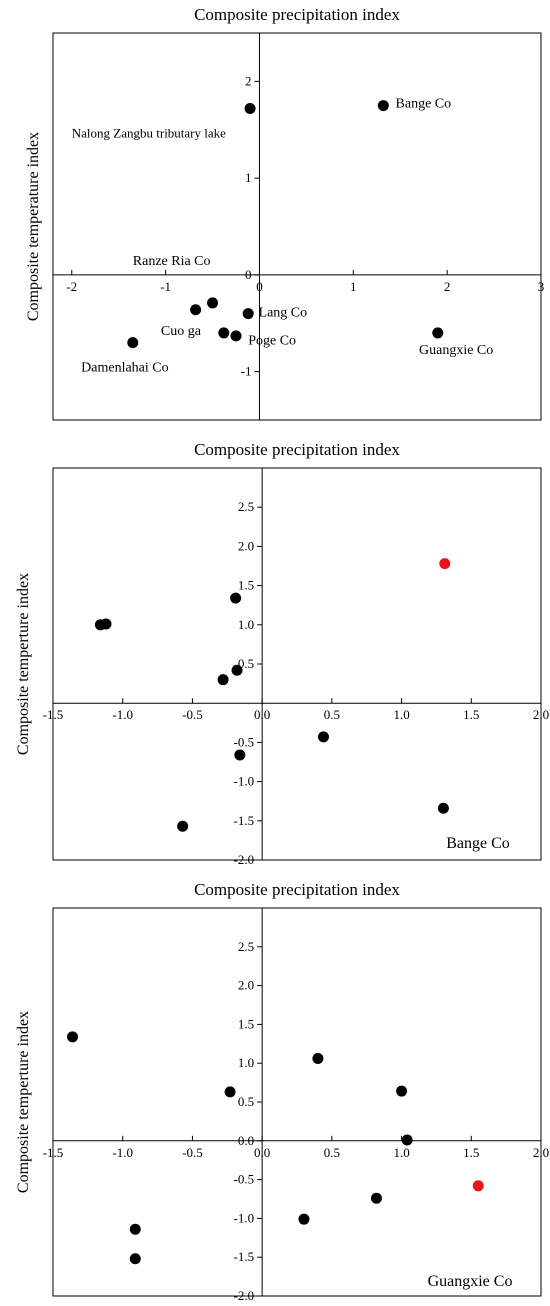 This screenshot has height=1306, width=550. I want to click on corner-label: Bange Co, so click(478, 843).